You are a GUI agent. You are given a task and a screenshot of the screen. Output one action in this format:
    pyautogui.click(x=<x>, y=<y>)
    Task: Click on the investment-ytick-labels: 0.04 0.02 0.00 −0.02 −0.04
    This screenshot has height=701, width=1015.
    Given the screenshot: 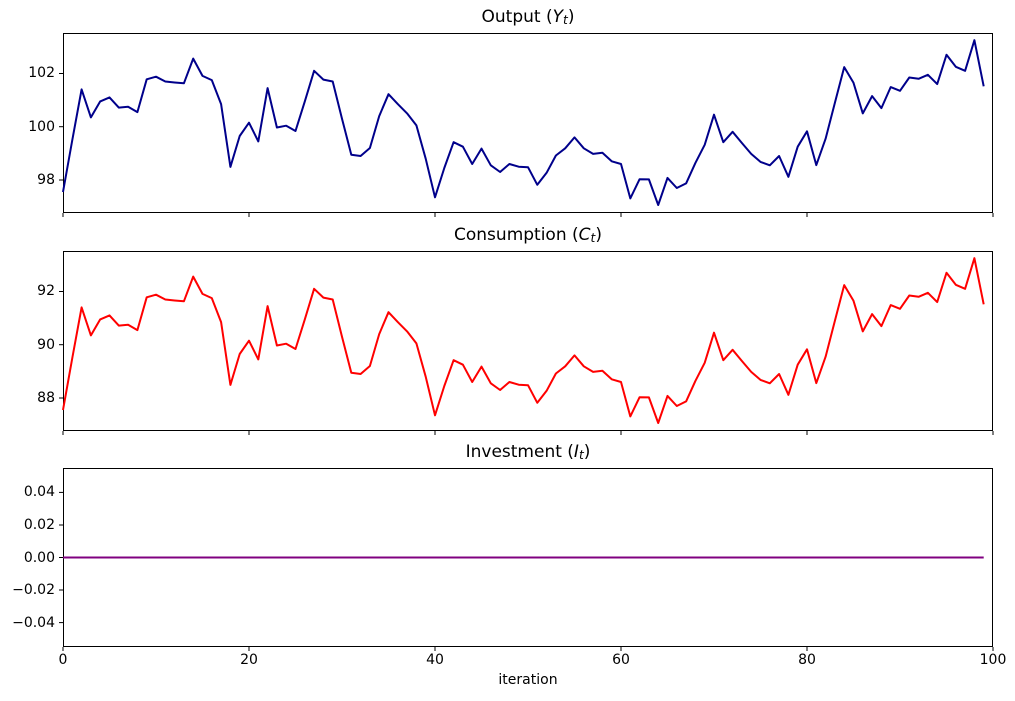 What is the action you would take?
    pyautogui.click(x=27, y=557)
    